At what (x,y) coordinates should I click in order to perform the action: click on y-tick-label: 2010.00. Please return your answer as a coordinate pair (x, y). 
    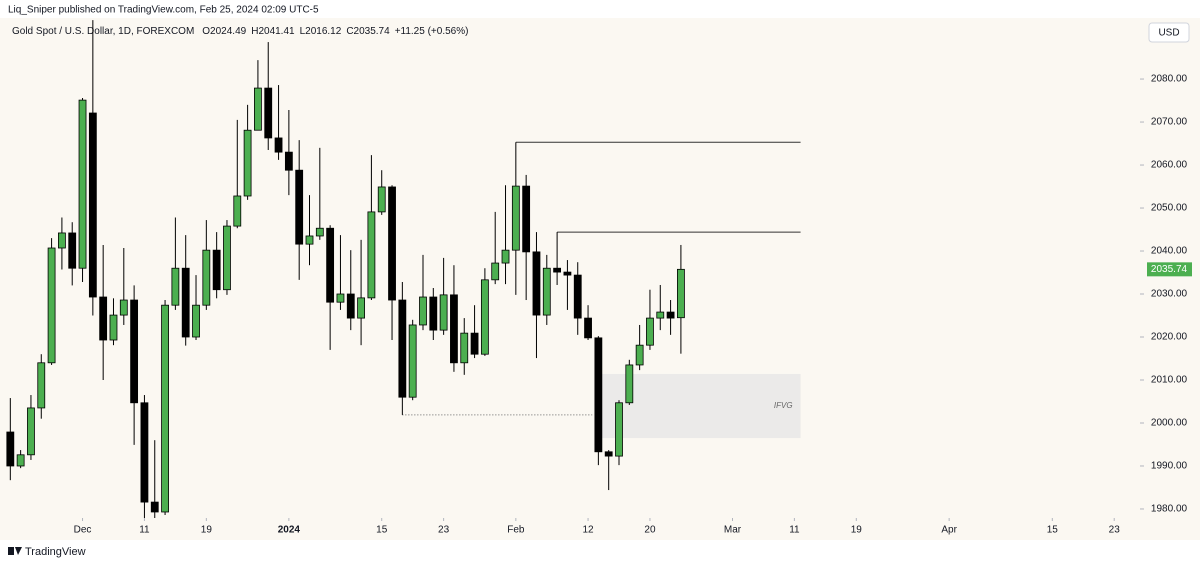
    Looking at the image, I should click on (1169, 380).